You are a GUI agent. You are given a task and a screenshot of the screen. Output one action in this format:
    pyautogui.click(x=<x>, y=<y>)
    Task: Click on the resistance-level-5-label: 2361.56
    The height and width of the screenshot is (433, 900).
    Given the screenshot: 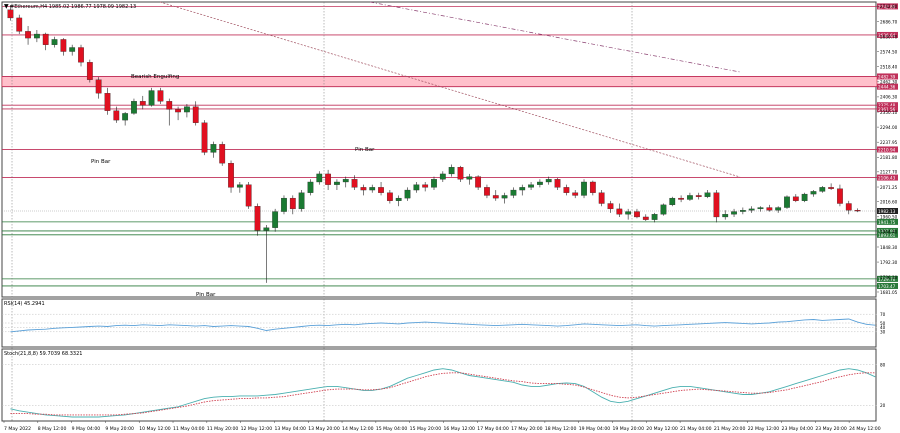 What is the action you would take?
    pyautogui.click(x=887, y=109)
    